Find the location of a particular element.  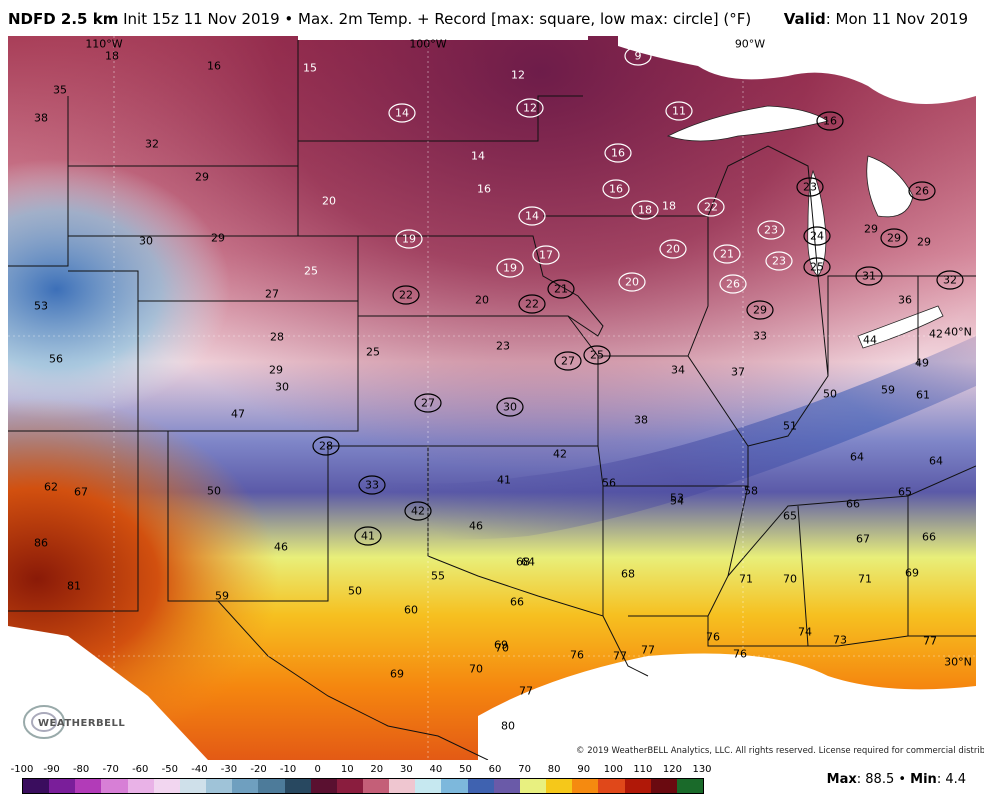

station-value: 77 is located at coordinates (930, 641).